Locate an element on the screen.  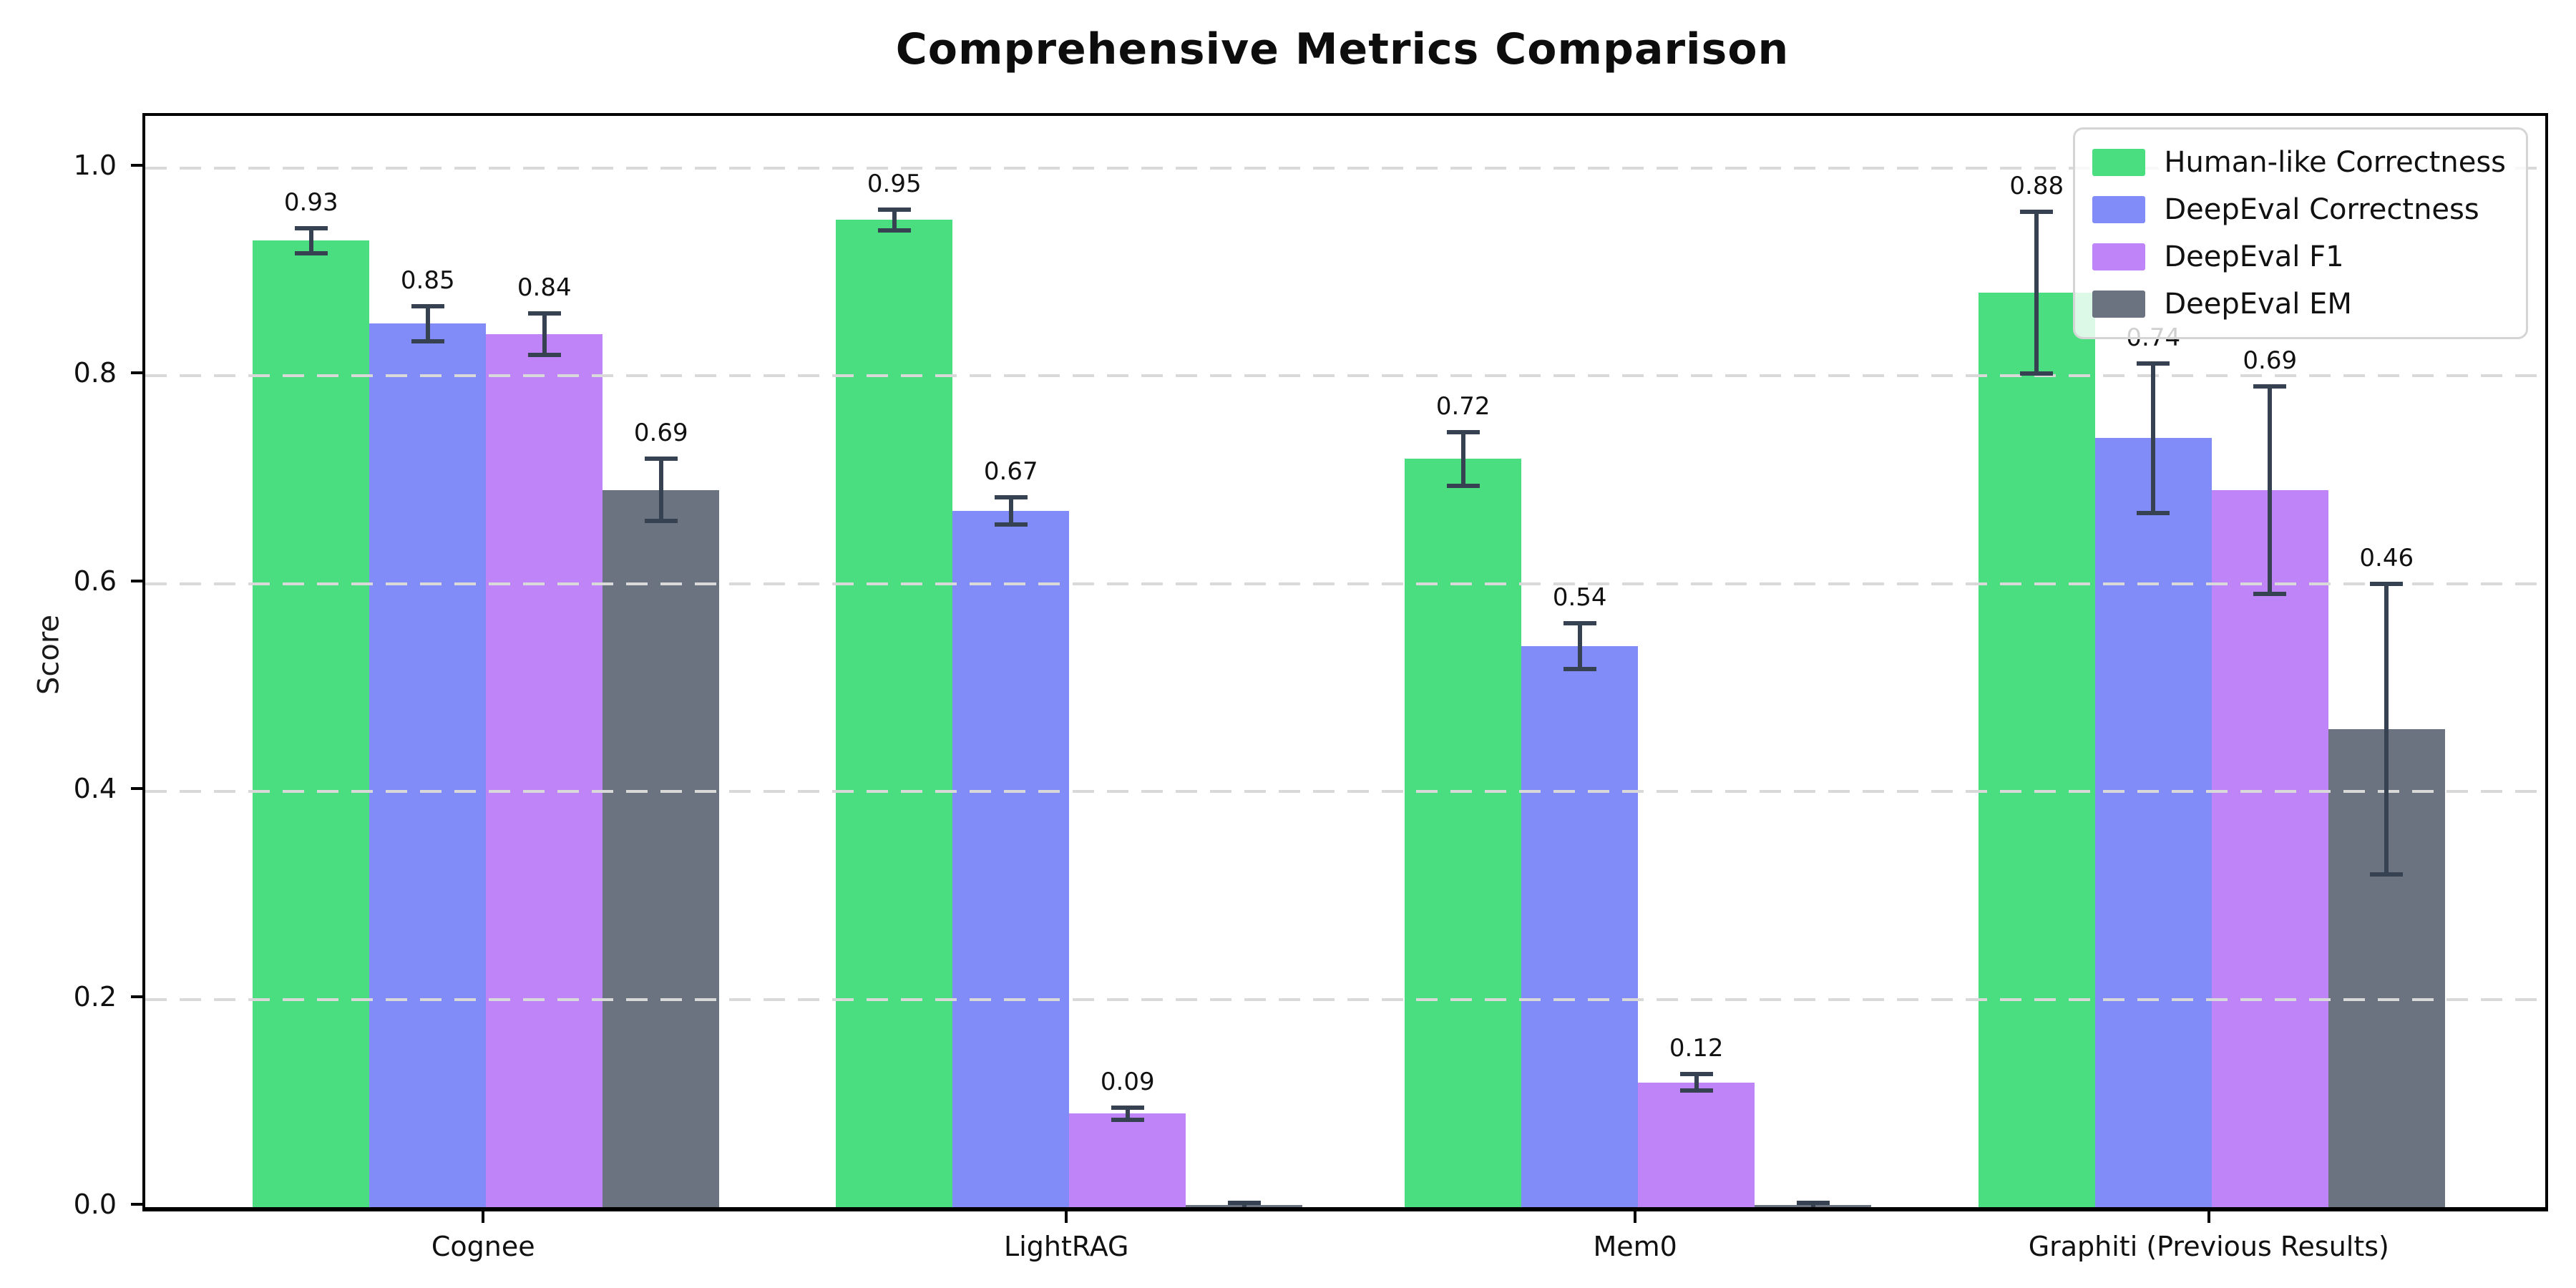
bar-value-label: 0.12 is located at coordinates (1696, 1048).